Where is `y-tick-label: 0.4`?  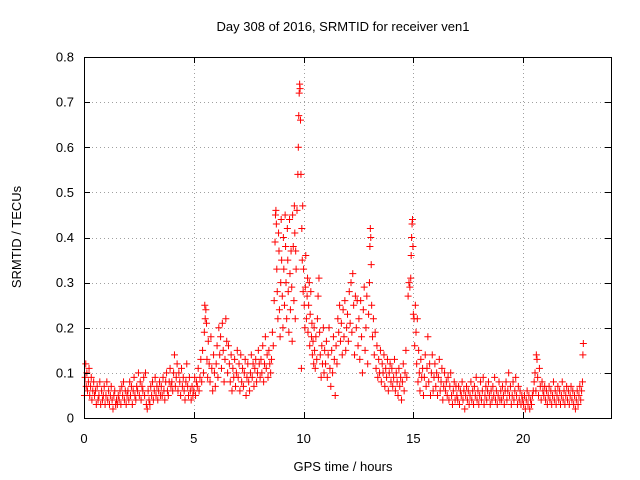 y-tick-label: 0.4 is located at coordinates (65, 237).